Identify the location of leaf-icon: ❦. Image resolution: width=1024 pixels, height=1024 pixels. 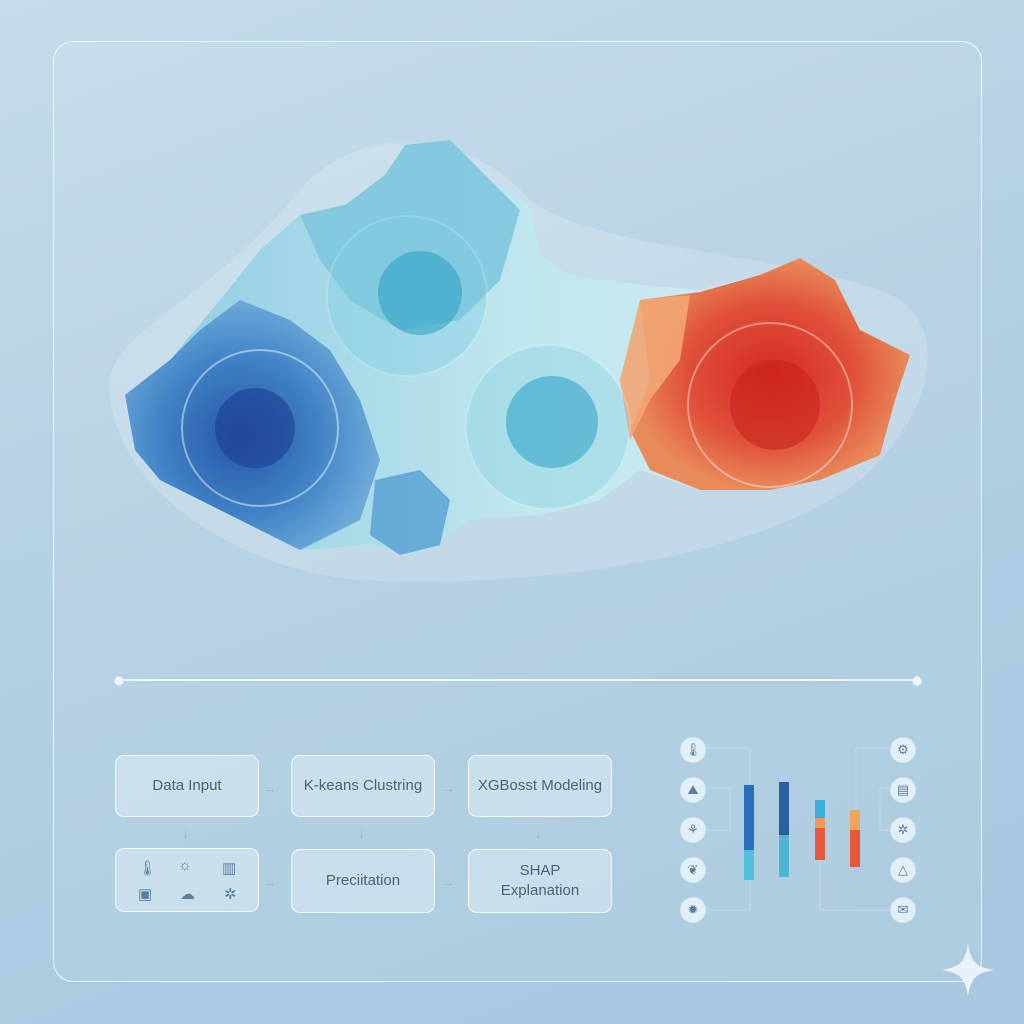
(693, 870).